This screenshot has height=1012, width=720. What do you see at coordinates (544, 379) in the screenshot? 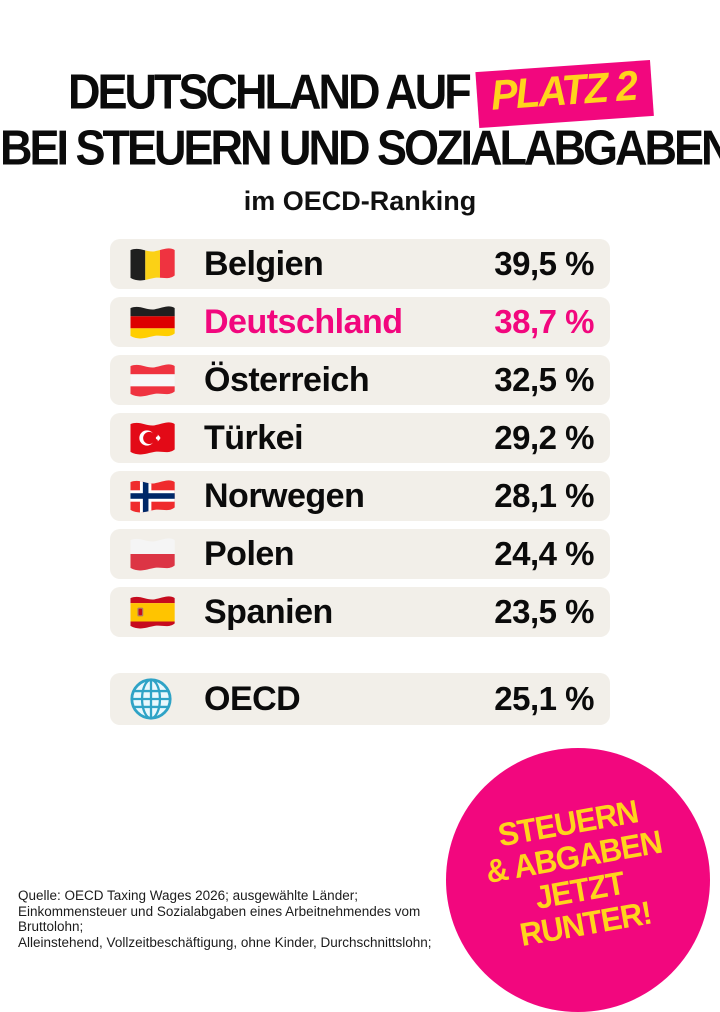
I see `percent-value: 32,5 %` at bounding box center [544, 379].